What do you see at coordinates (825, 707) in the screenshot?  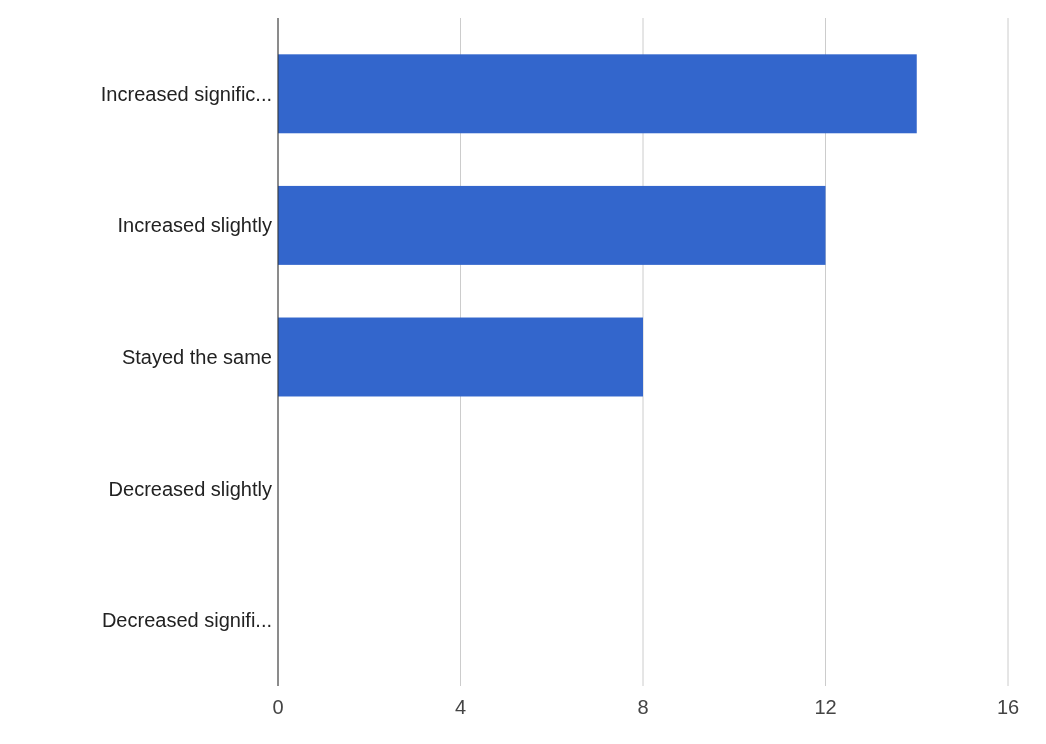 I see `x-tick-label: 12` at bounding box center [825, 707].